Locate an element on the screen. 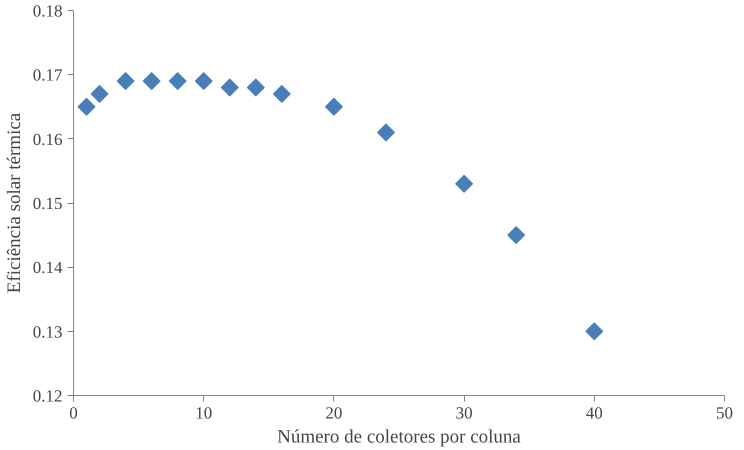  y-tick-label: 0.13 is located at coordinates (47, 332).